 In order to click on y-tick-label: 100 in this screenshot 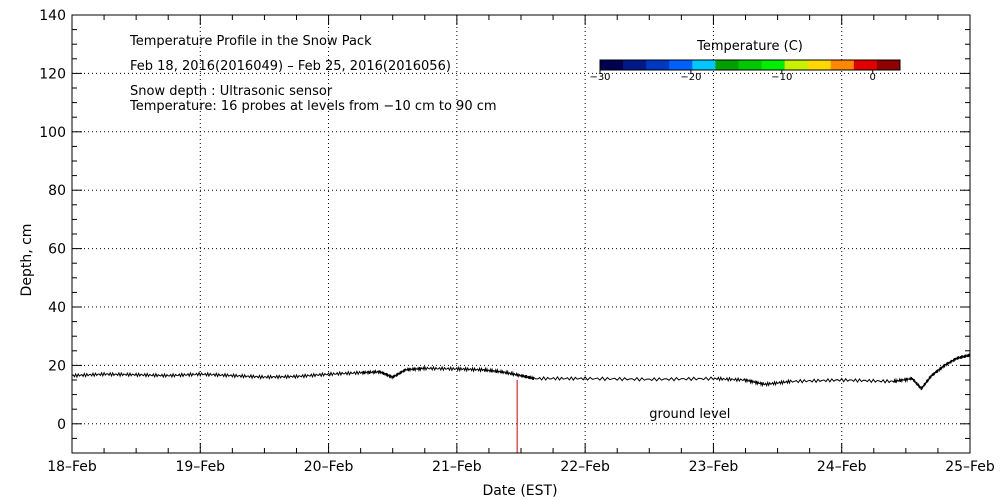, I will do `click(52, 133)`.